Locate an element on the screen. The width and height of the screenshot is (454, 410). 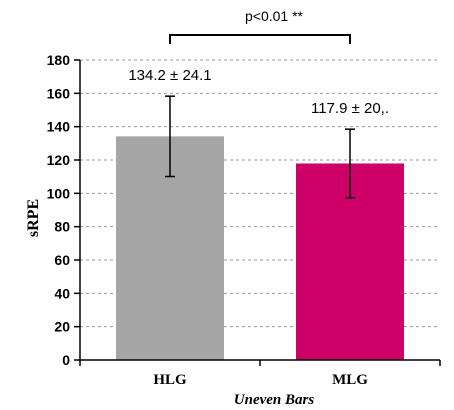
y-tick-label: 0 is located at coordinates (66, 360).